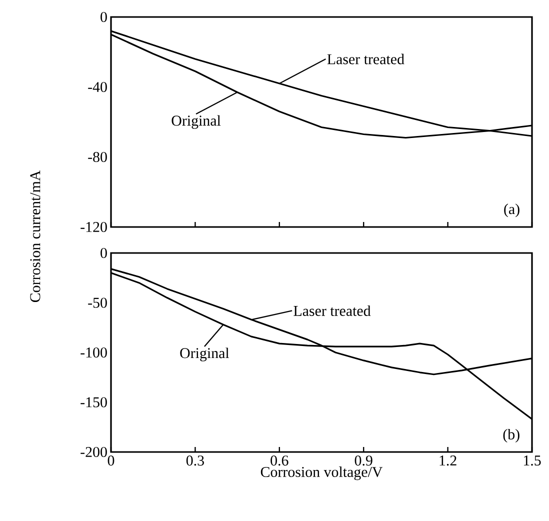 This screenshot has width=549, height=521. I want to click on x-axis-title: Corrosion voltage/V, so click(321, 473).